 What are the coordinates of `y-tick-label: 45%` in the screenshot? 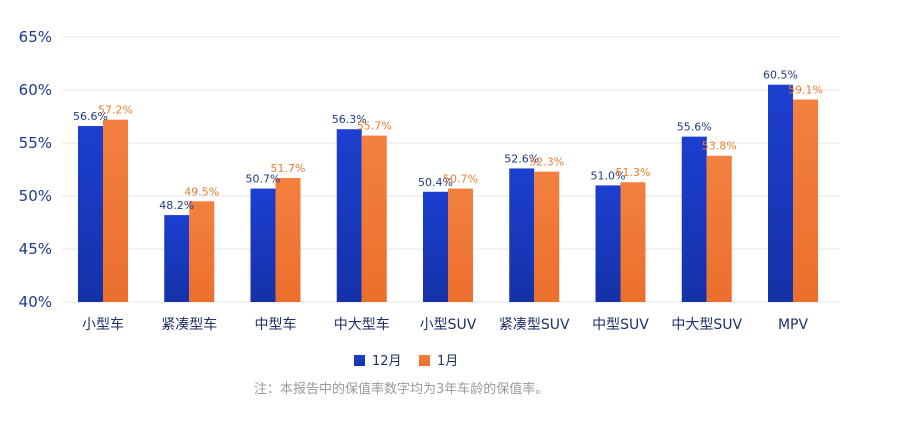 It's located at (35, 249).